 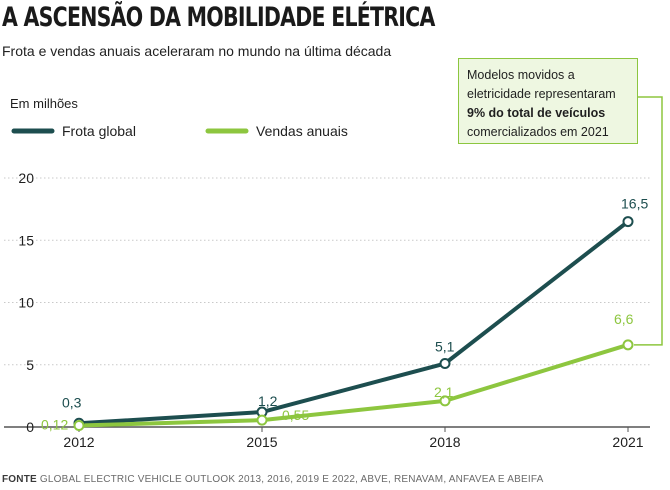 What do you see at coordinates (648, 221) in the screenshot?
I see `callout-connector` at bounding box center [648, 221].